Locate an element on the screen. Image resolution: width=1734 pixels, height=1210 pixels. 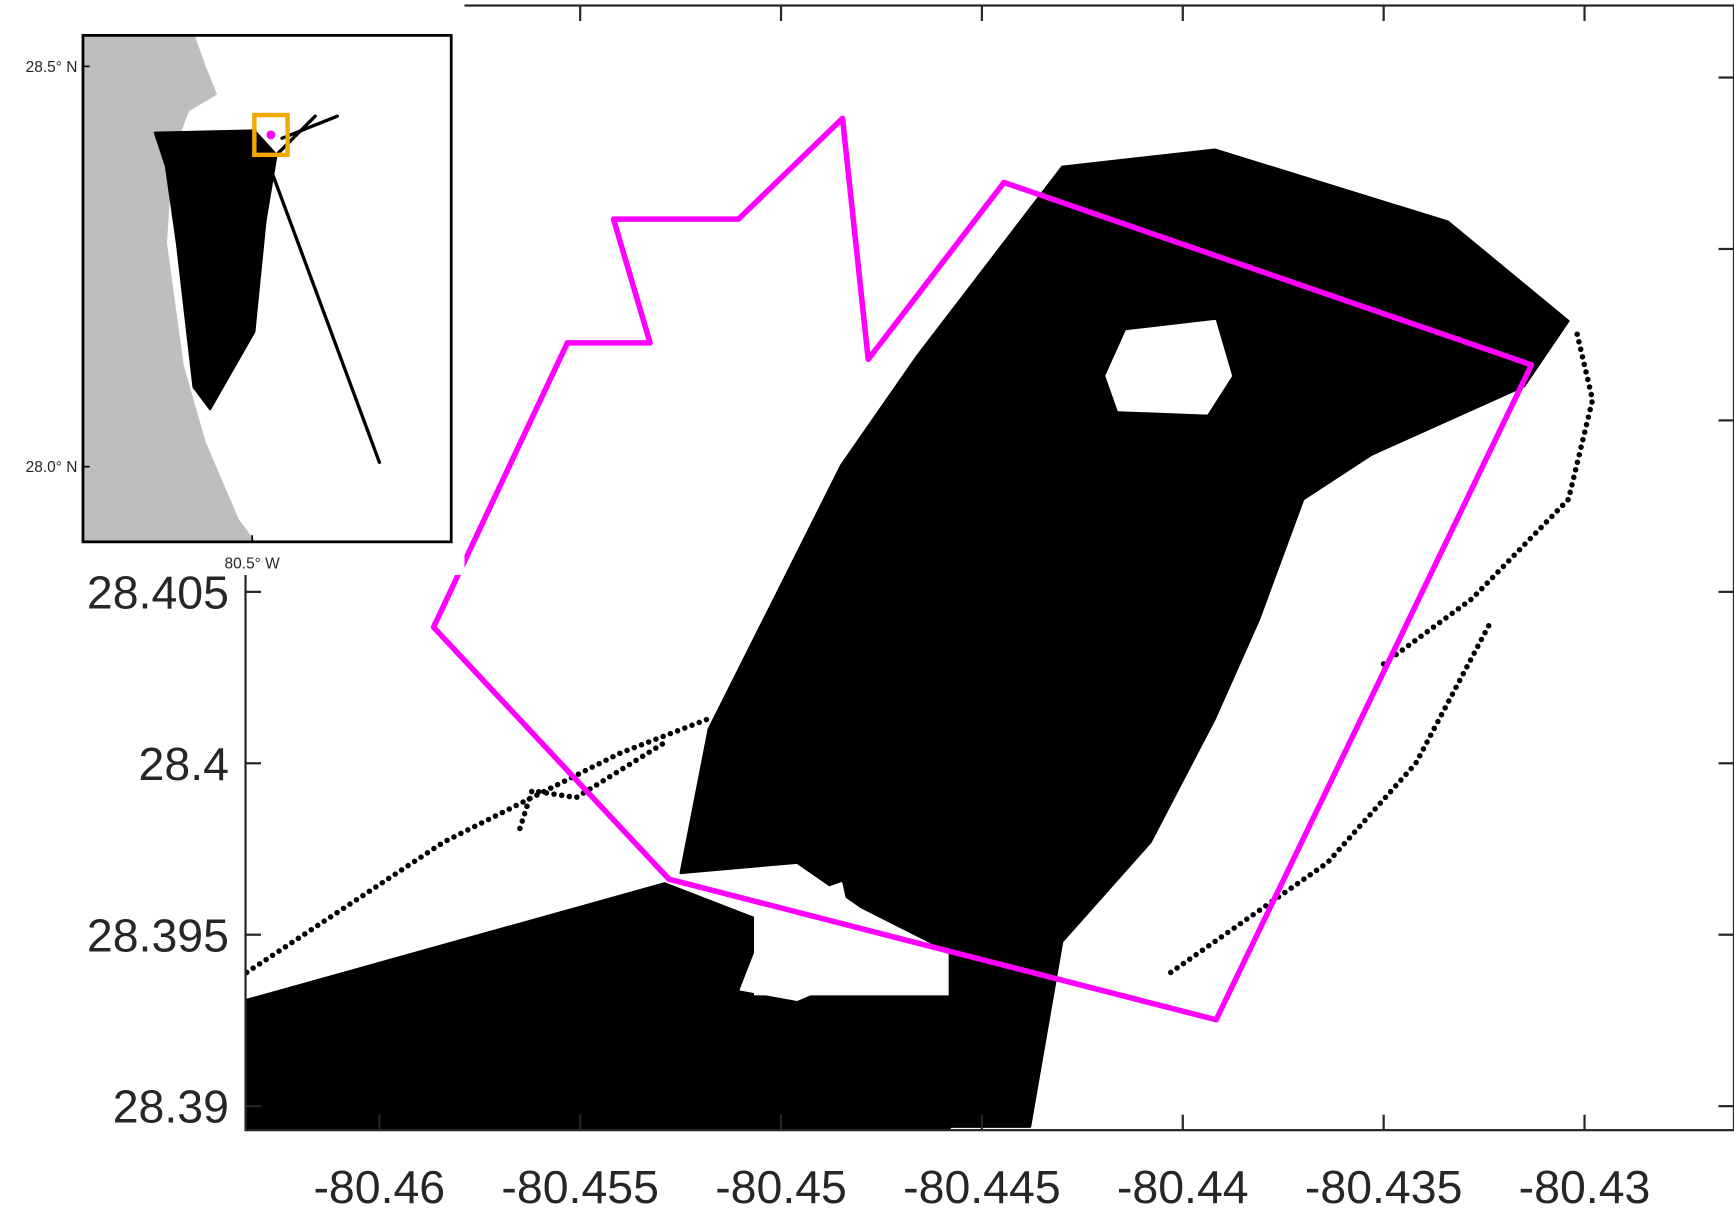
y-tick-label: 28.4 is located at coordinates (184, 764).